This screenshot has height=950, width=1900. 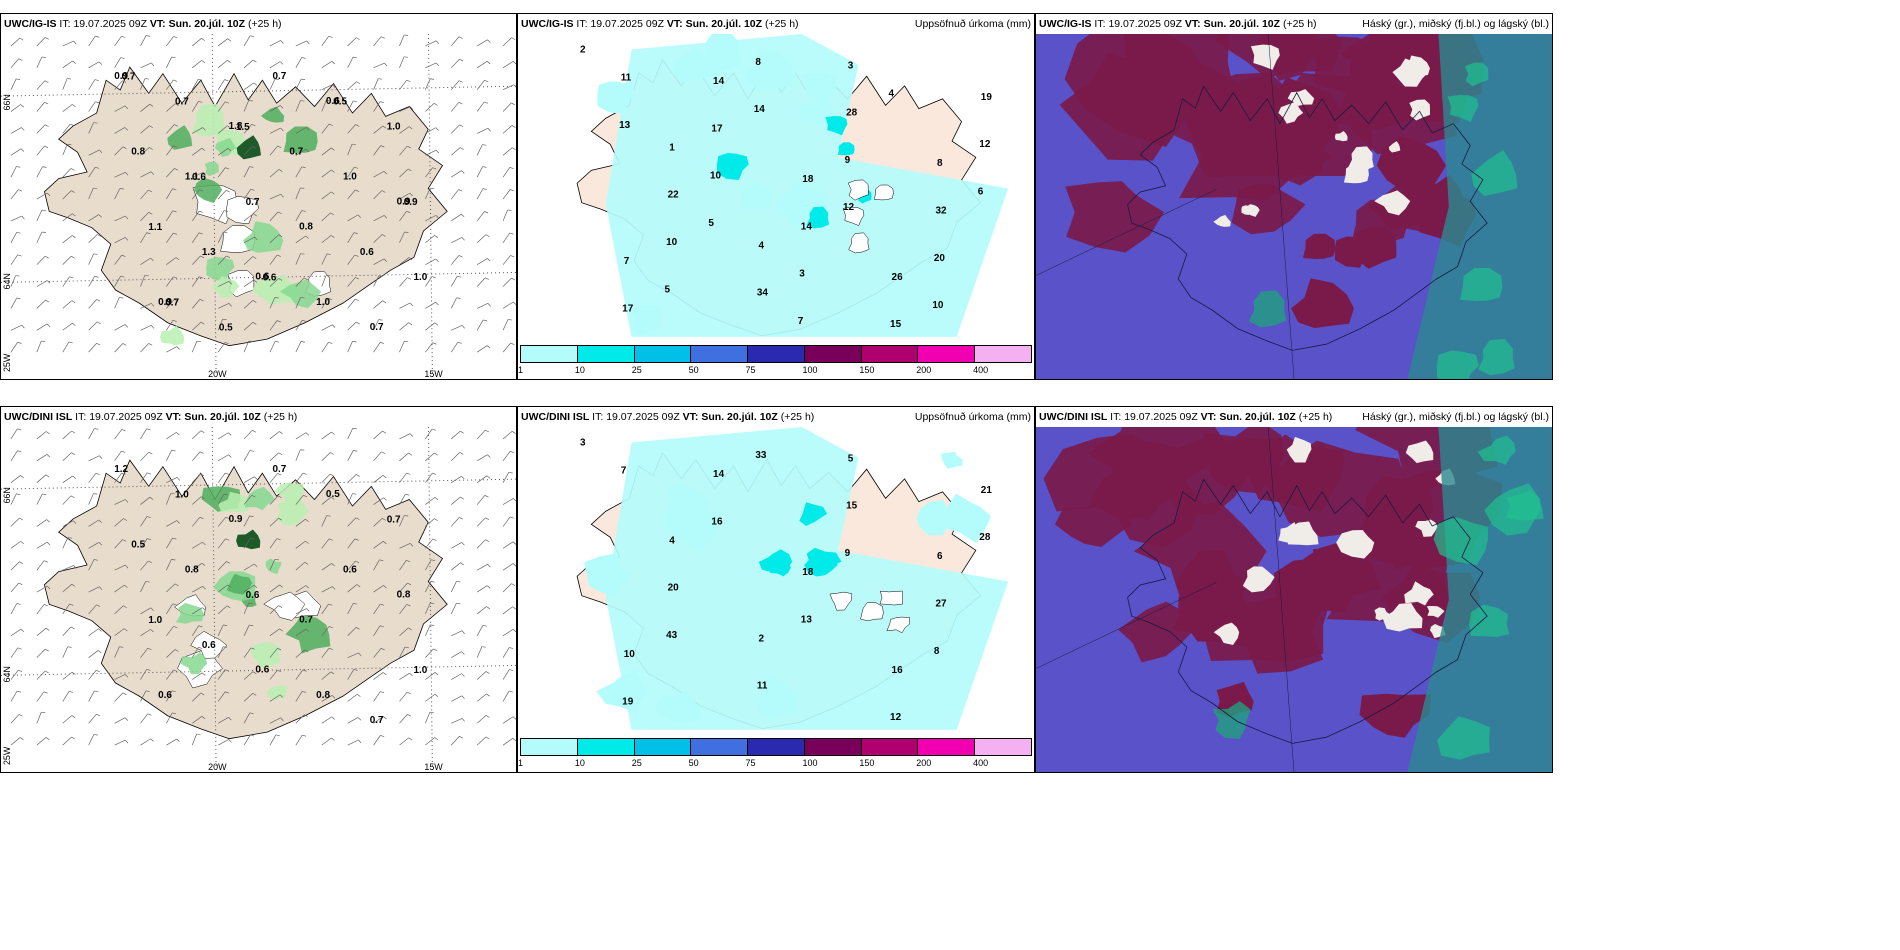 What do you see at coordinates (270, 277) in the screenshot?
I see `precip-value-label: 0.6` at bounding box center [270, 277].